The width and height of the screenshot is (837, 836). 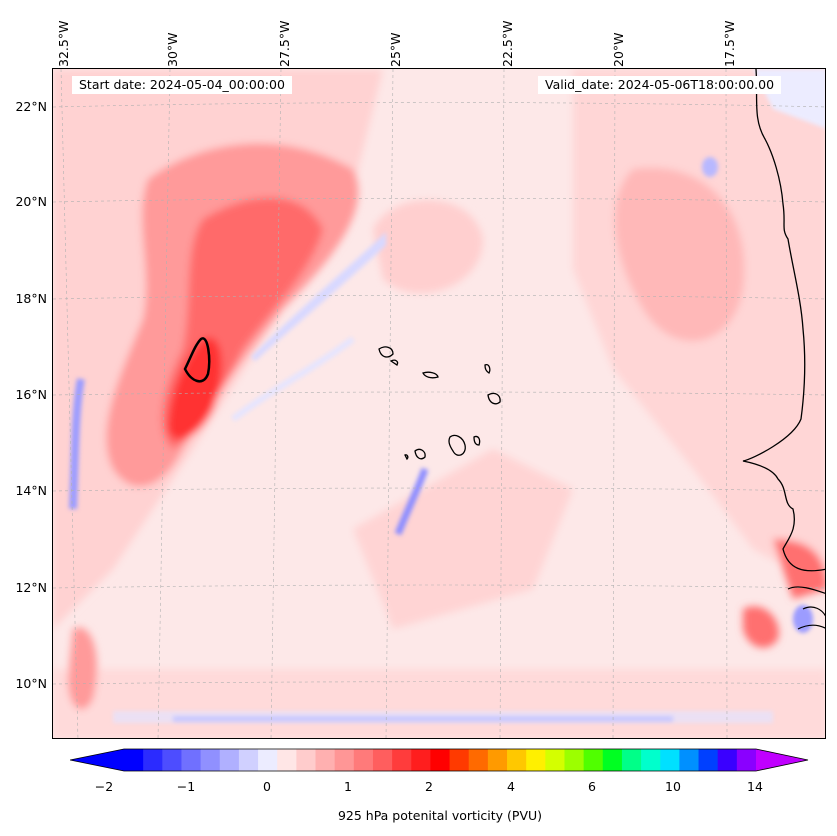 What do you see at coordinates (31, 490) in the screenshot?
I see `lat-label-14n: 14°N` at bounding box center [31, 490].